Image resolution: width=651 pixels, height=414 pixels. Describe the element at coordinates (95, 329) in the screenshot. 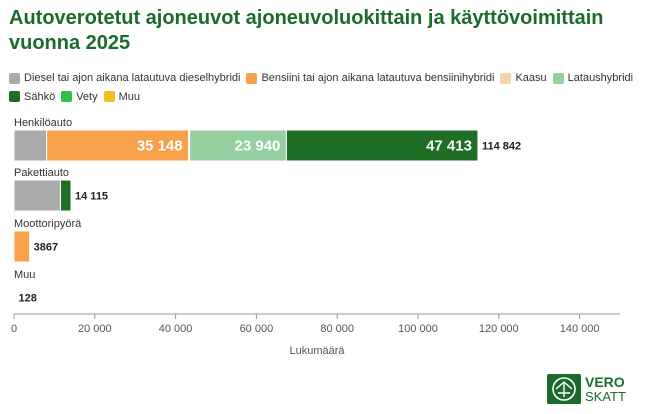

I see `x-tick-label: 20 000` at that location.